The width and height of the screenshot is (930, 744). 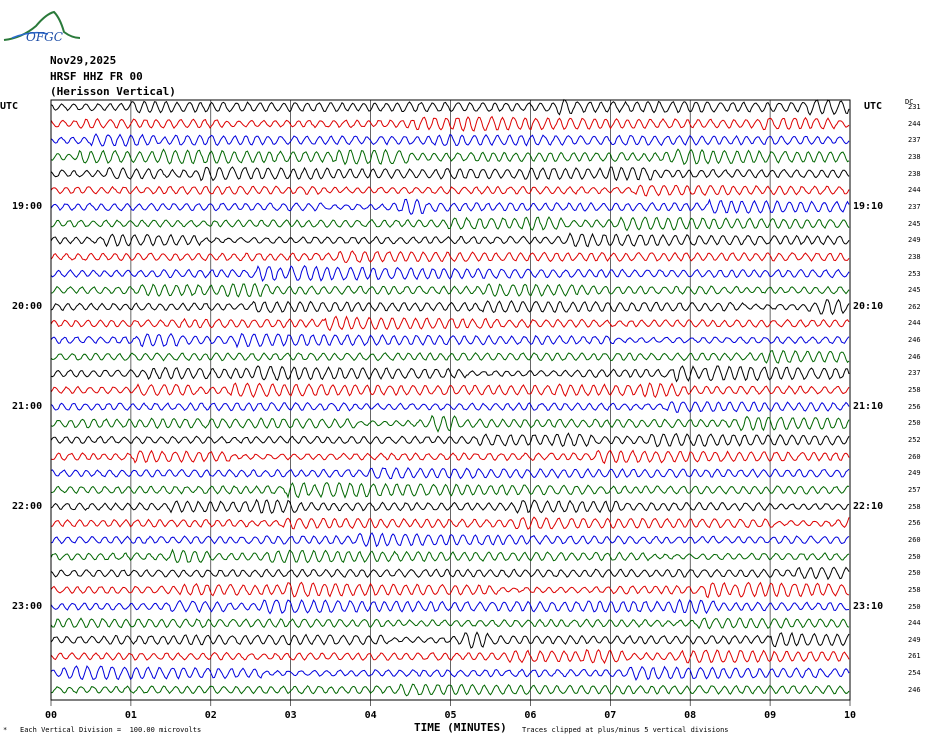 I want to click on station-code: HRSF HHZ FR 00, so click(x=96, y=76).